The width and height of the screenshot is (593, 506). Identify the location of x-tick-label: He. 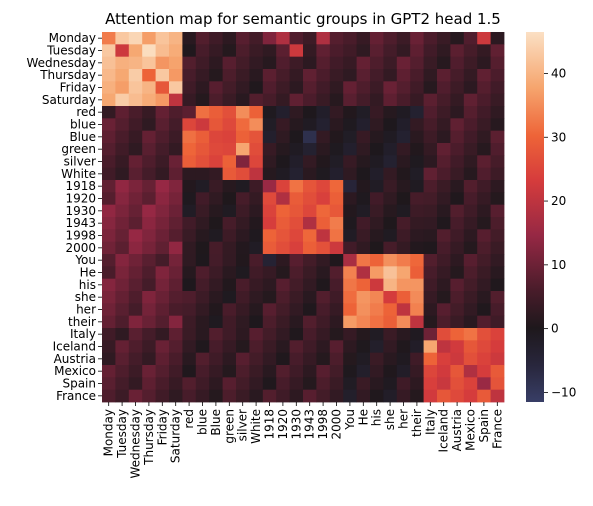
(363, 417).